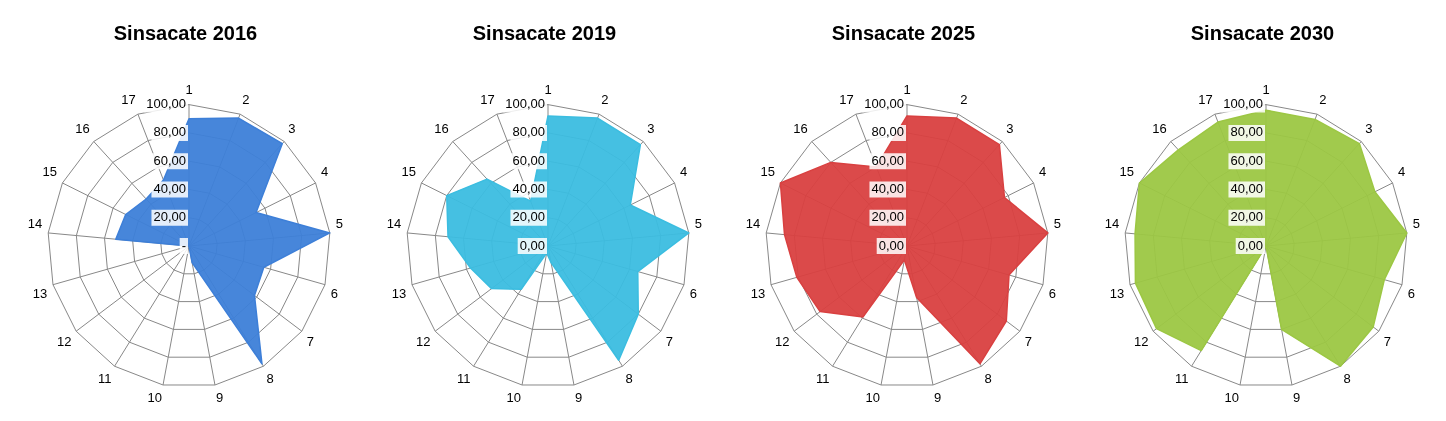 The width and height of the screenshot is (1446, 421). Describe the element at coordinates (183, 245) in the screenshot. I see `y-tick-label: -` at that location.